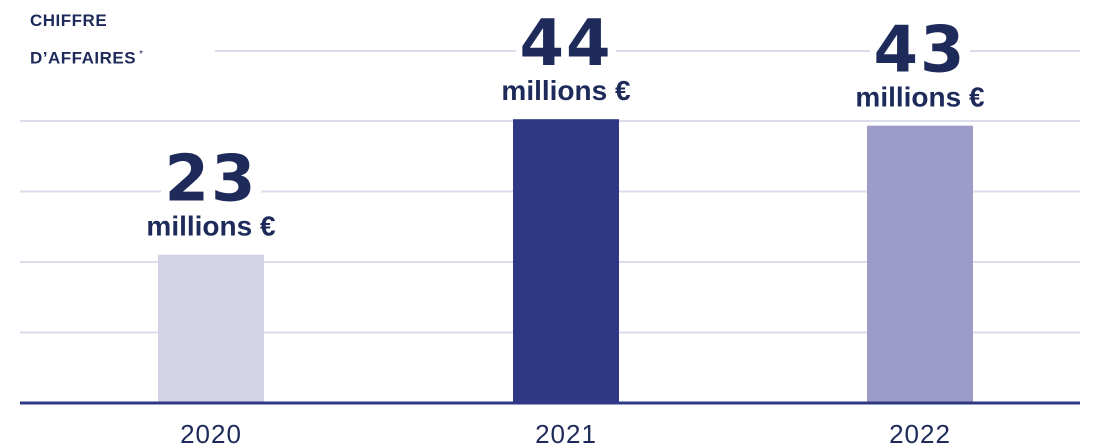 The image size is (1096, 447). Describe the element at coordinates (69, 20) in the screenshot. I see `y-axis-label-line-1: CHIFFRE` at that location.